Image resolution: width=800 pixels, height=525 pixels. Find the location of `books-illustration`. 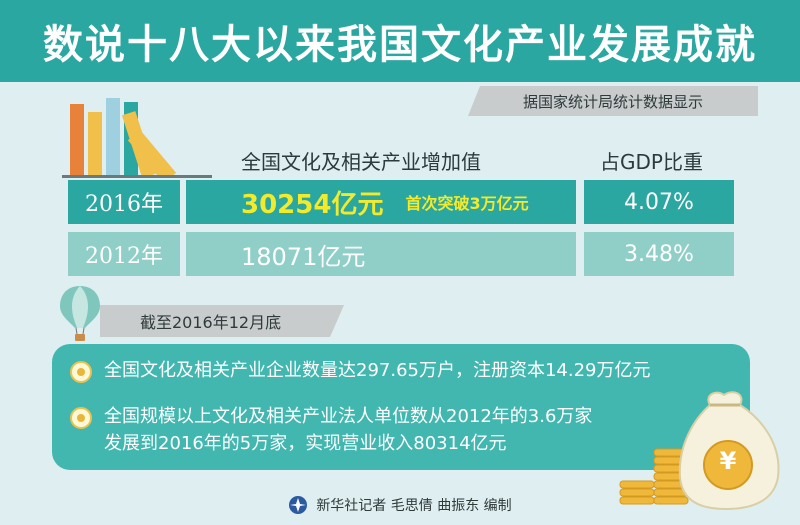

books-illustration is located at coordinates (137, 138).